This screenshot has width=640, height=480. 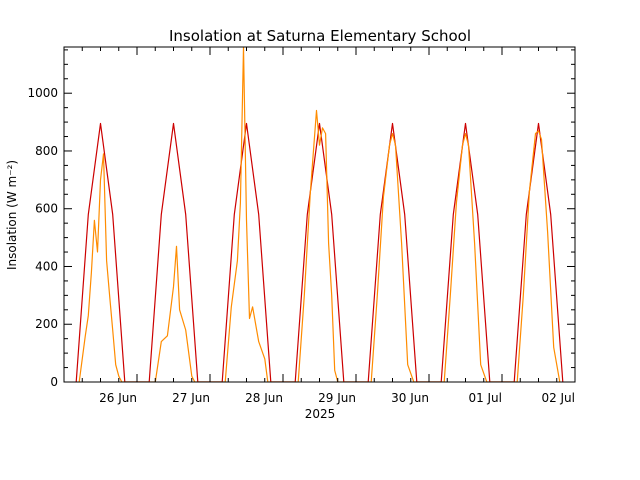 I want to click on chart-title: Insolation at Saturna Elementary School, so click(x=320, y=36).